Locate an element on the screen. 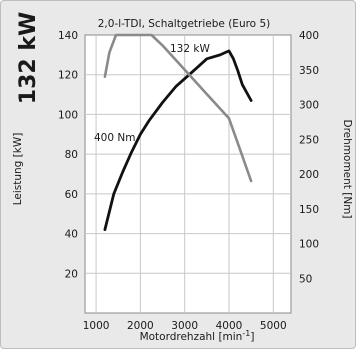 This screenshot has width=356, height=350. power-peak-annotation: 132 kW is located at coordinates (190, 49).